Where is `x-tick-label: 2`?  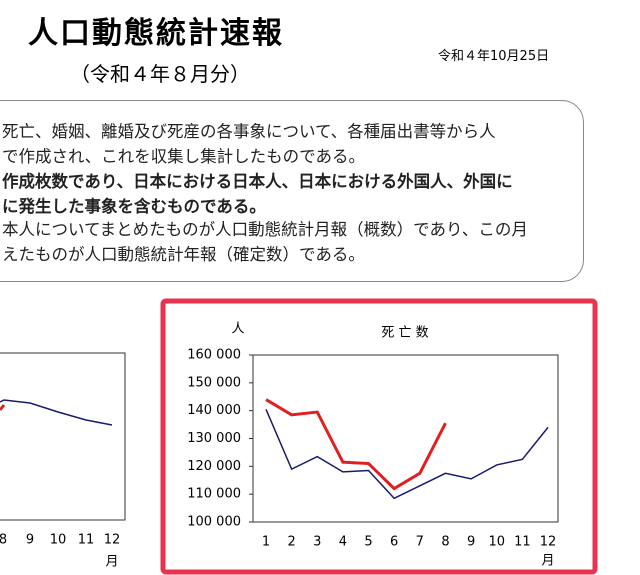 x-tick-label: 2 is located at coordinates (291, 542).